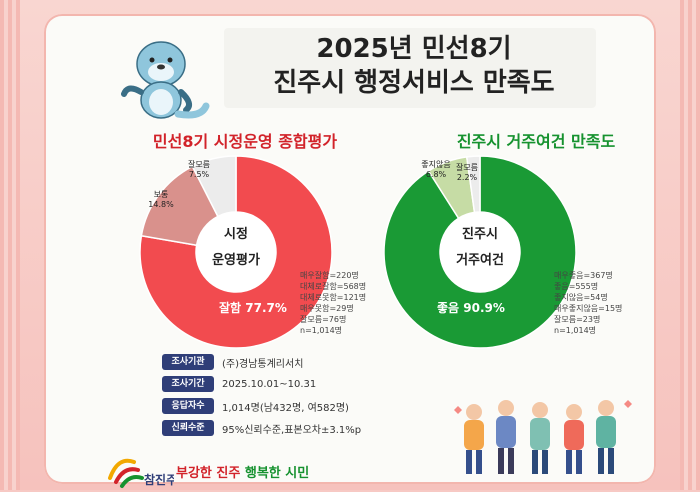 The image size is (700, 492). I want to click on info-tag: 신뢰수준, so click(188, 428).